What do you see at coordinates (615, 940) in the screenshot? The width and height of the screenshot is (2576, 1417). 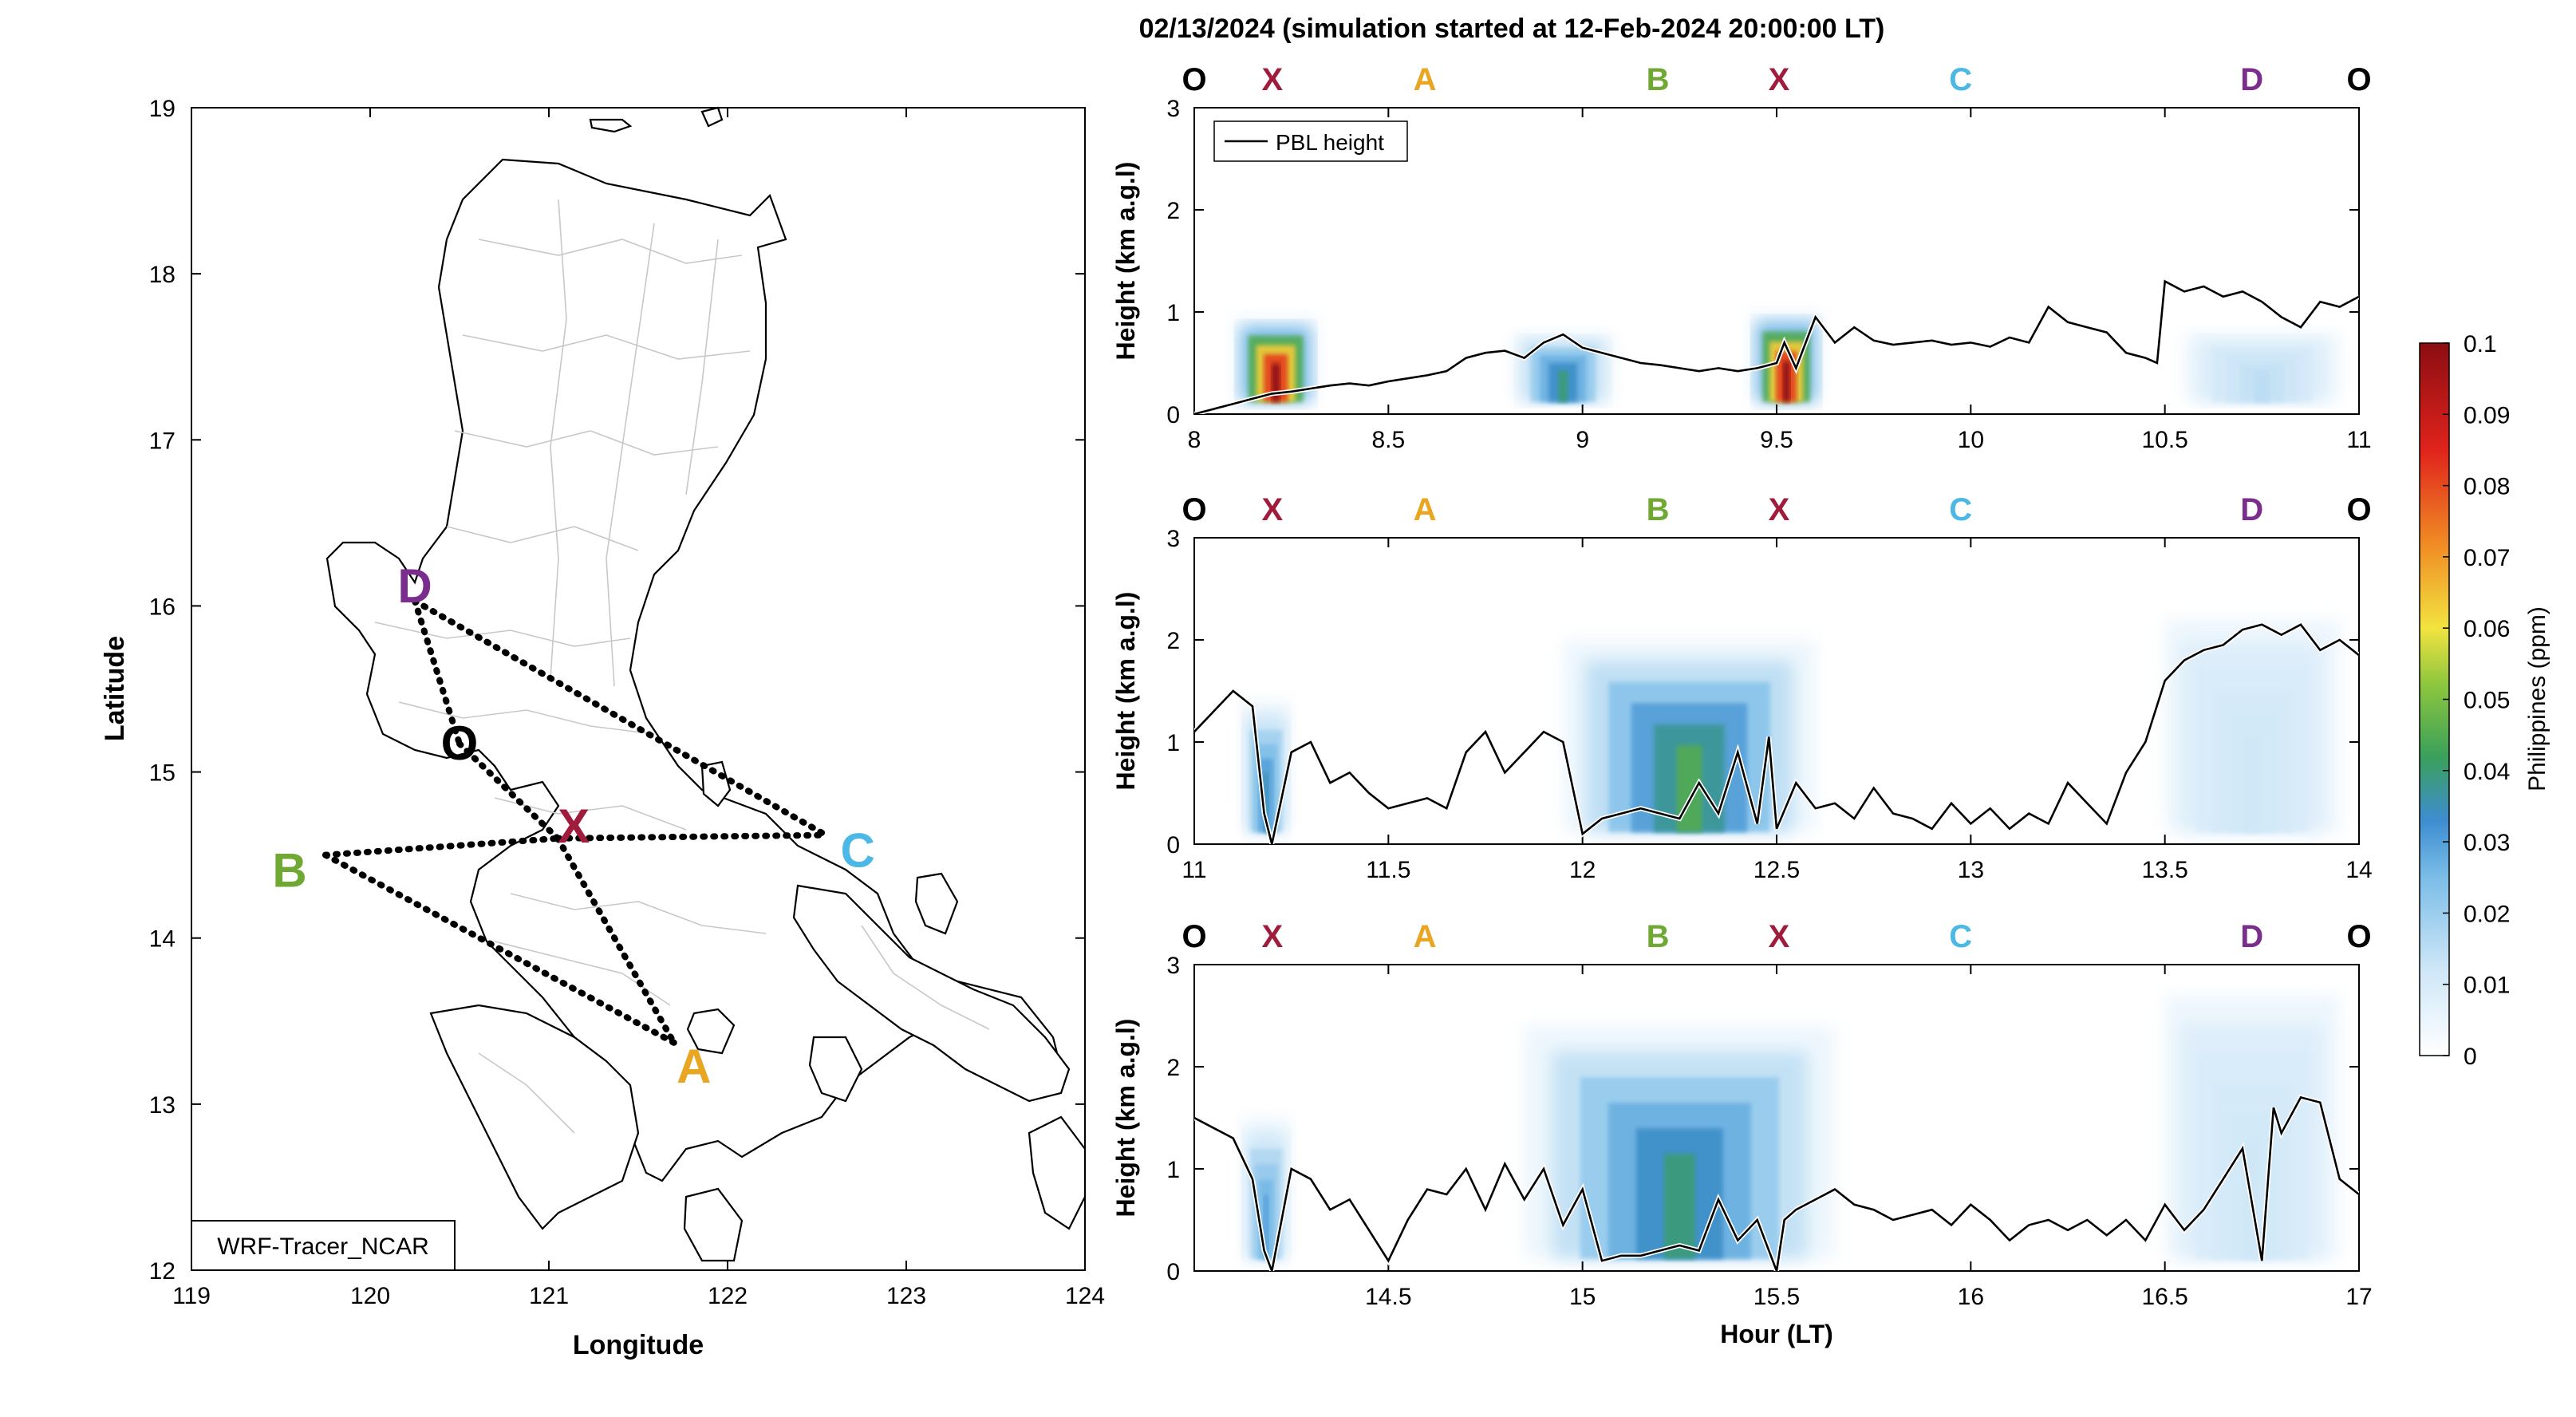 I see `transect-line-x-a` at bounding box center [615, 940].